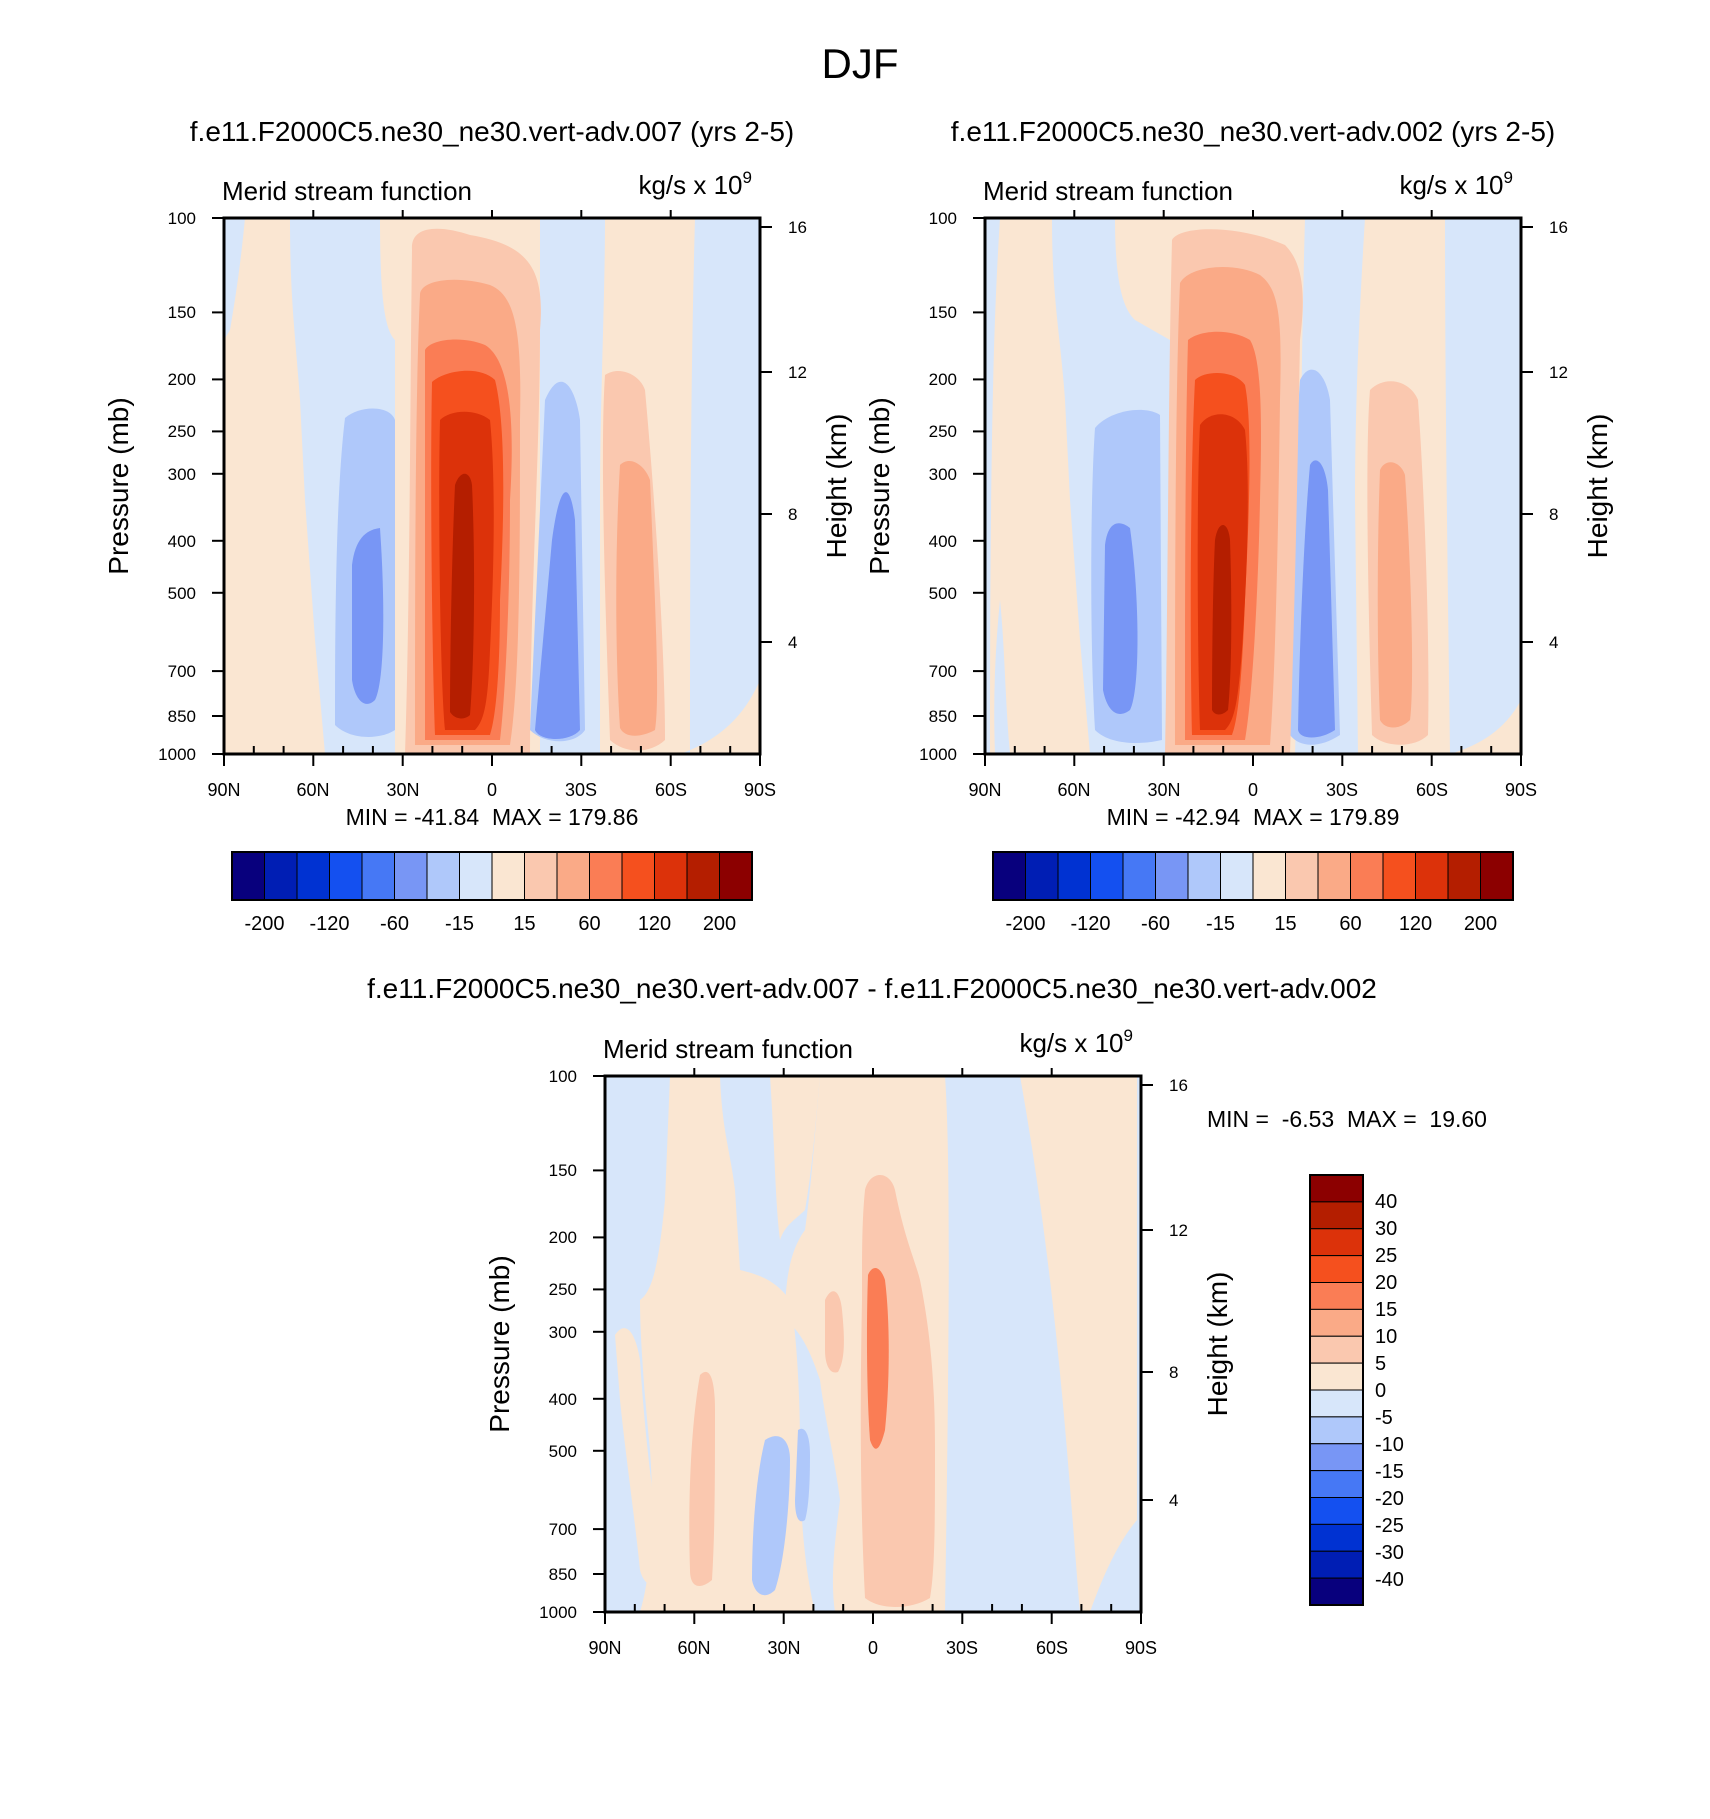 The height and width of the screenshot is (1819, 1710). What do you see at coordinates (1558, 372) in the screenshot?
I see `y2-tick-label: 12` at bounding box center [1558, 372].